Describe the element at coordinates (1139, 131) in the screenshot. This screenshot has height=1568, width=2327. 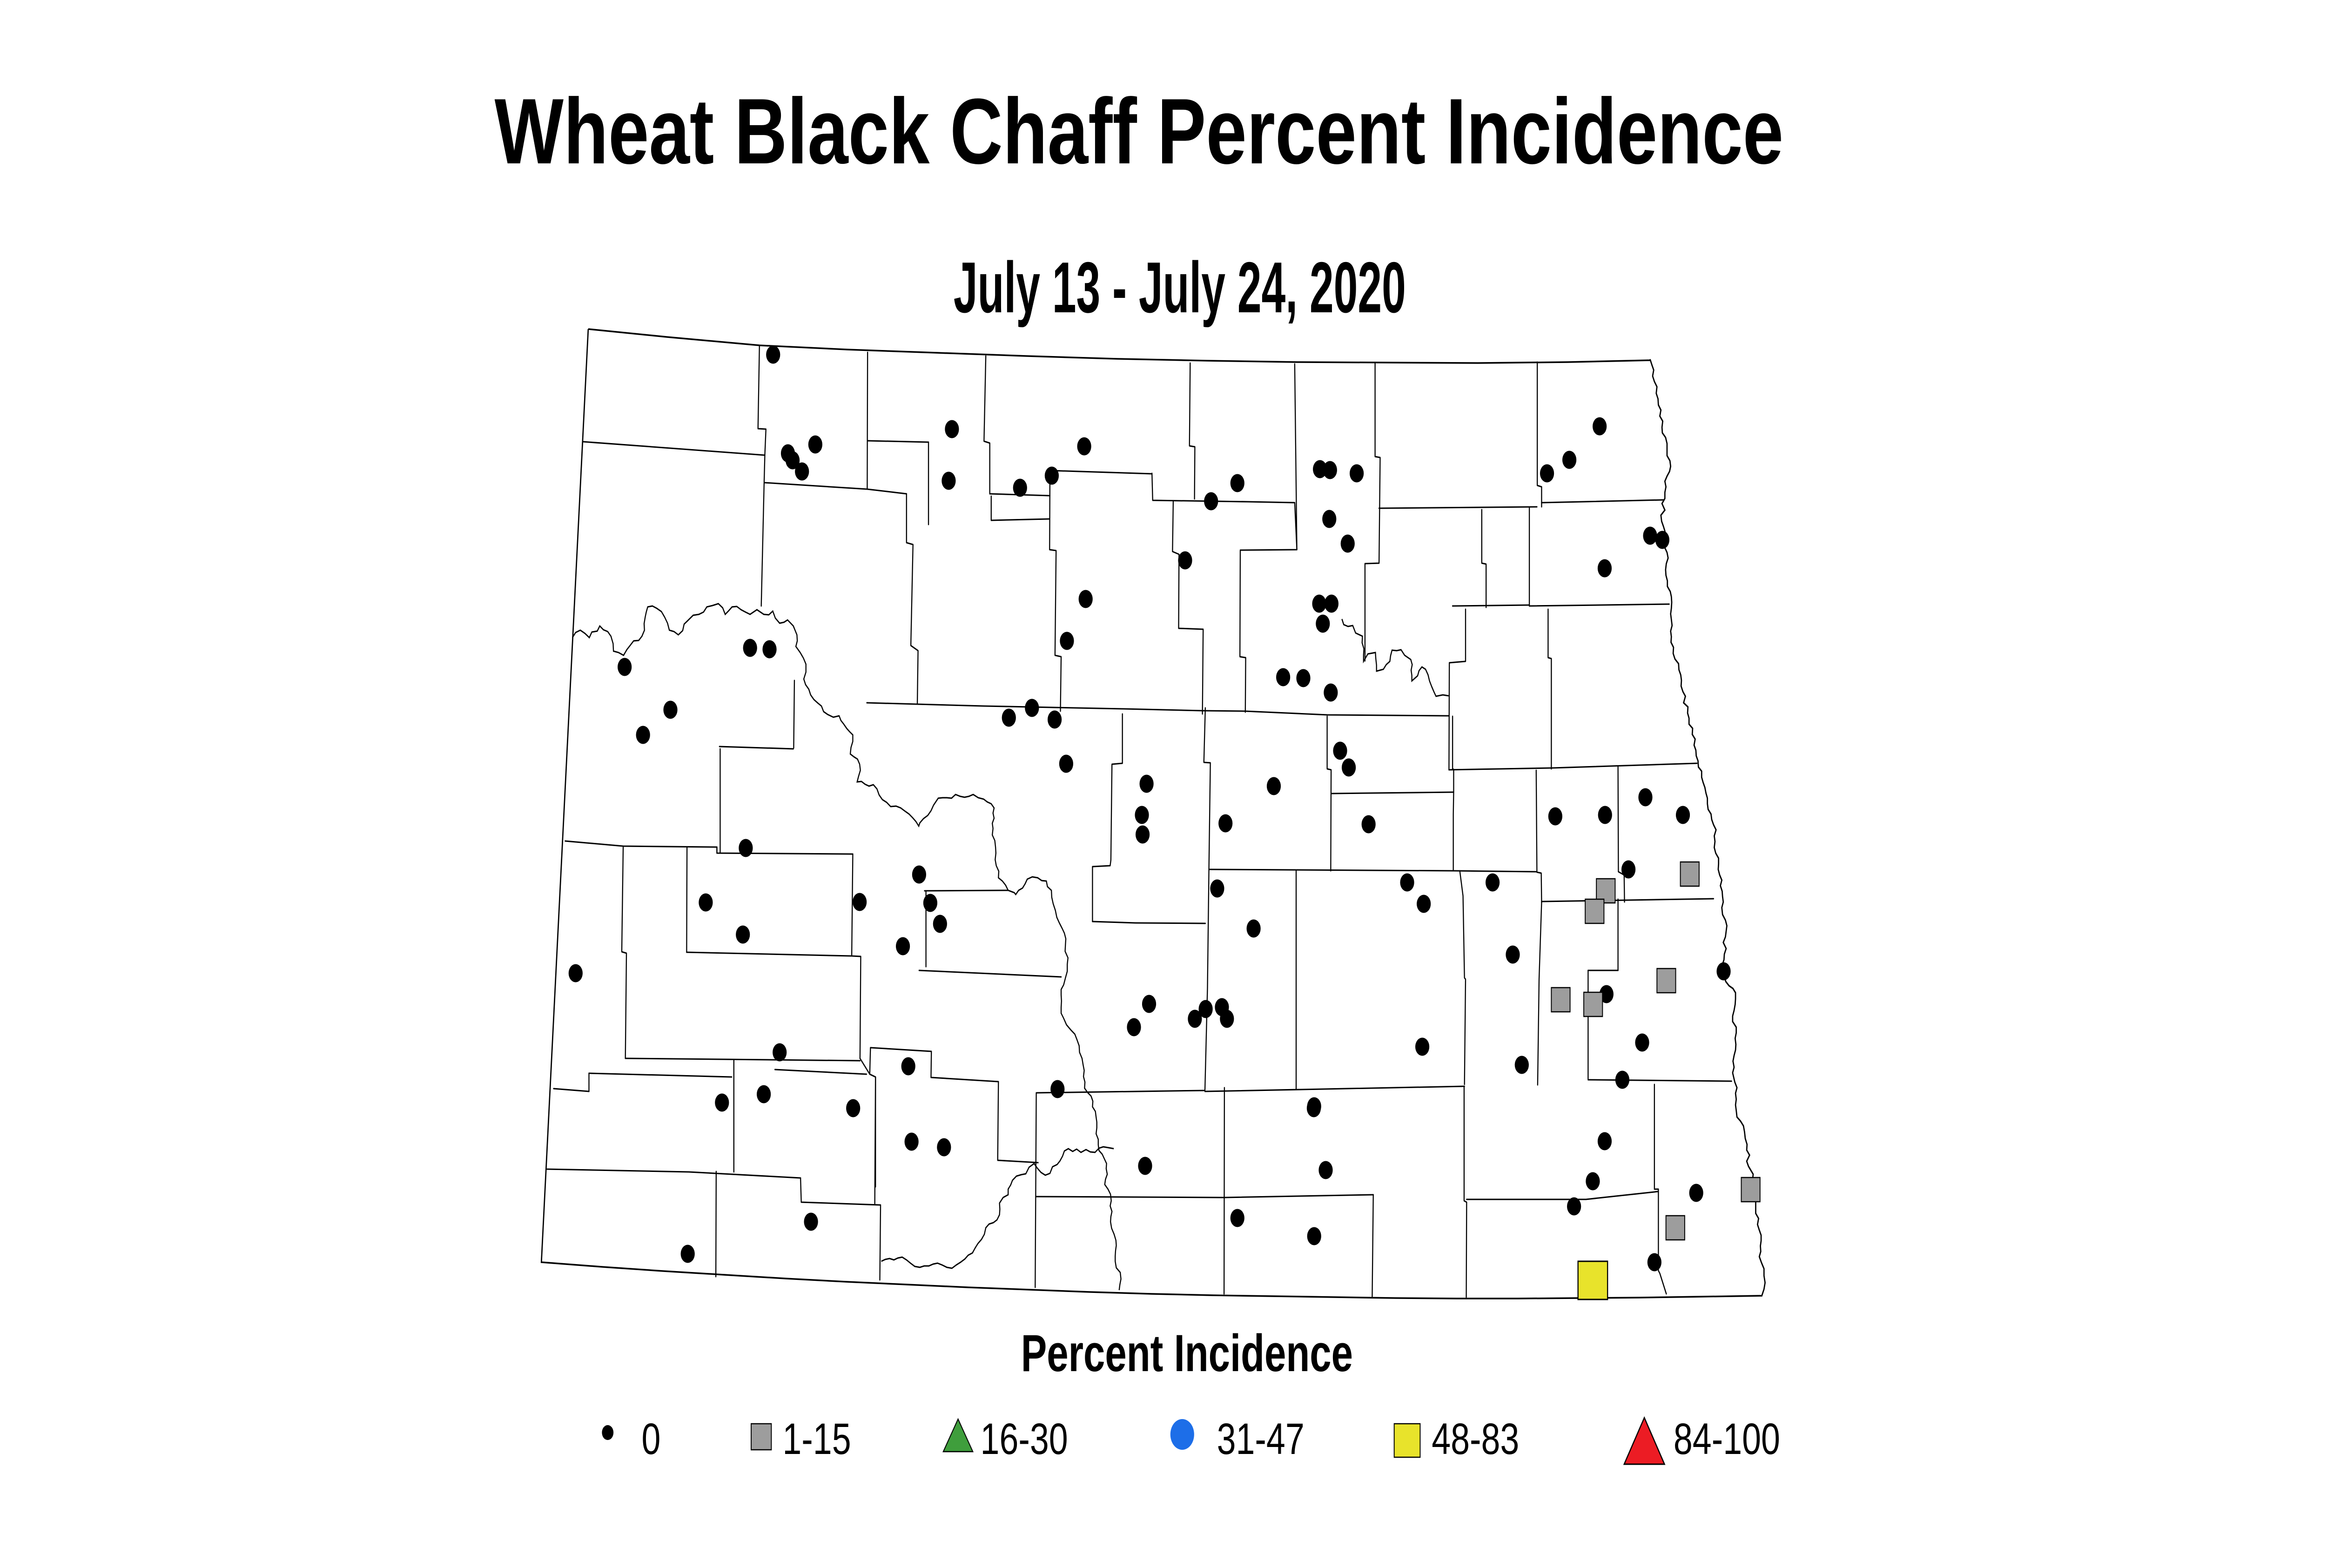
I see `svg-text:Wheat Black Chaff Percent Inci: Wheat Black Chaff Percent Incidence` at that location.